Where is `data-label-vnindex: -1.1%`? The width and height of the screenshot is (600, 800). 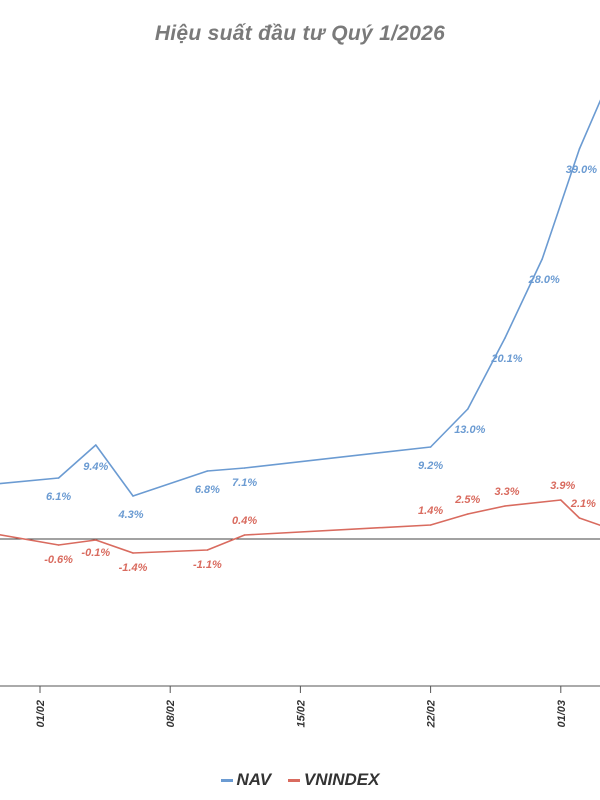
data-label-vnindex: -1.1% is located at coordinates (207, 565).